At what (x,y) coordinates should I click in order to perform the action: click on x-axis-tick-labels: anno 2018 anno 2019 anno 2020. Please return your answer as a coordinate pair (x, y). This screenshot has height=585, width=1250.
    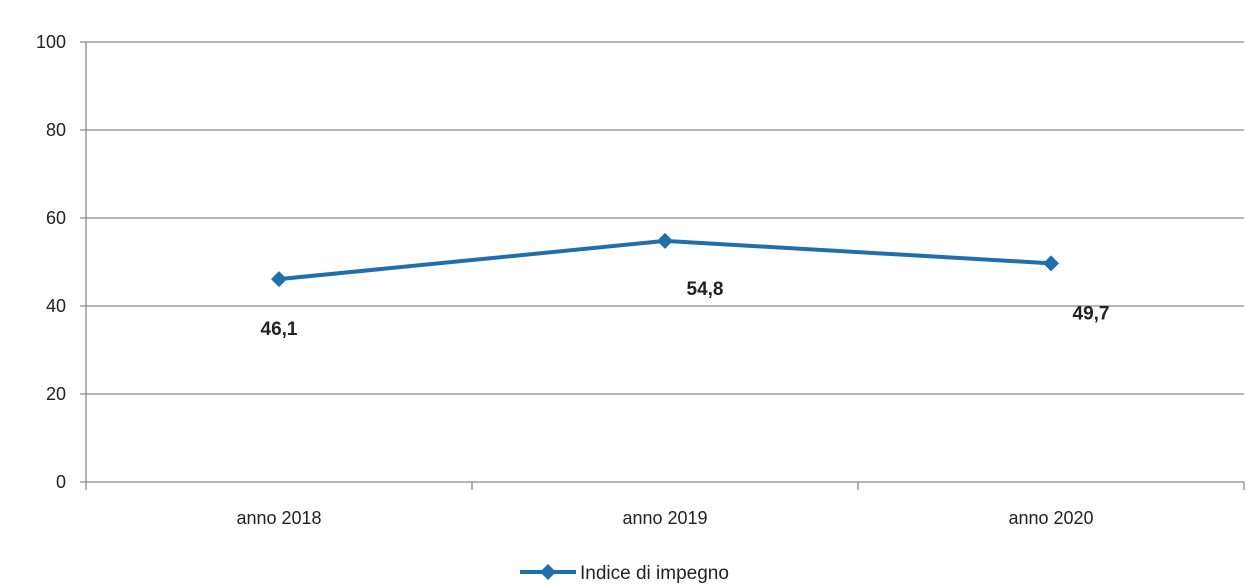
    Looking at the image, I should click on (664, 518).